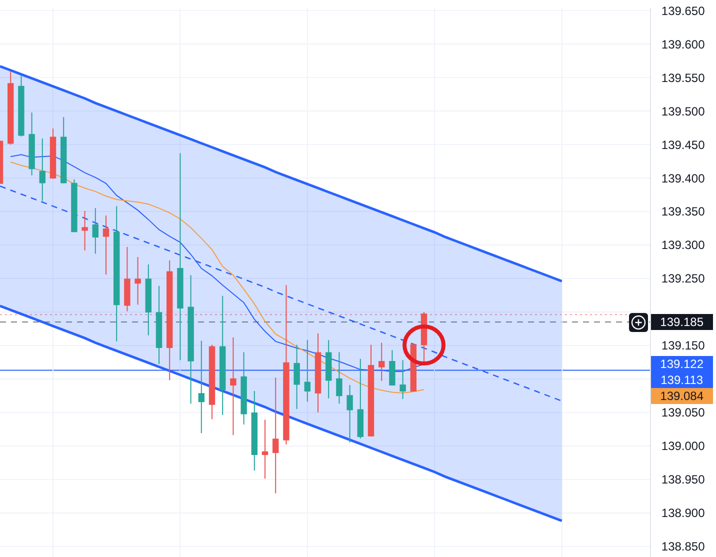  I want to click on y-tick-label: 139.150, so click(683, 345).